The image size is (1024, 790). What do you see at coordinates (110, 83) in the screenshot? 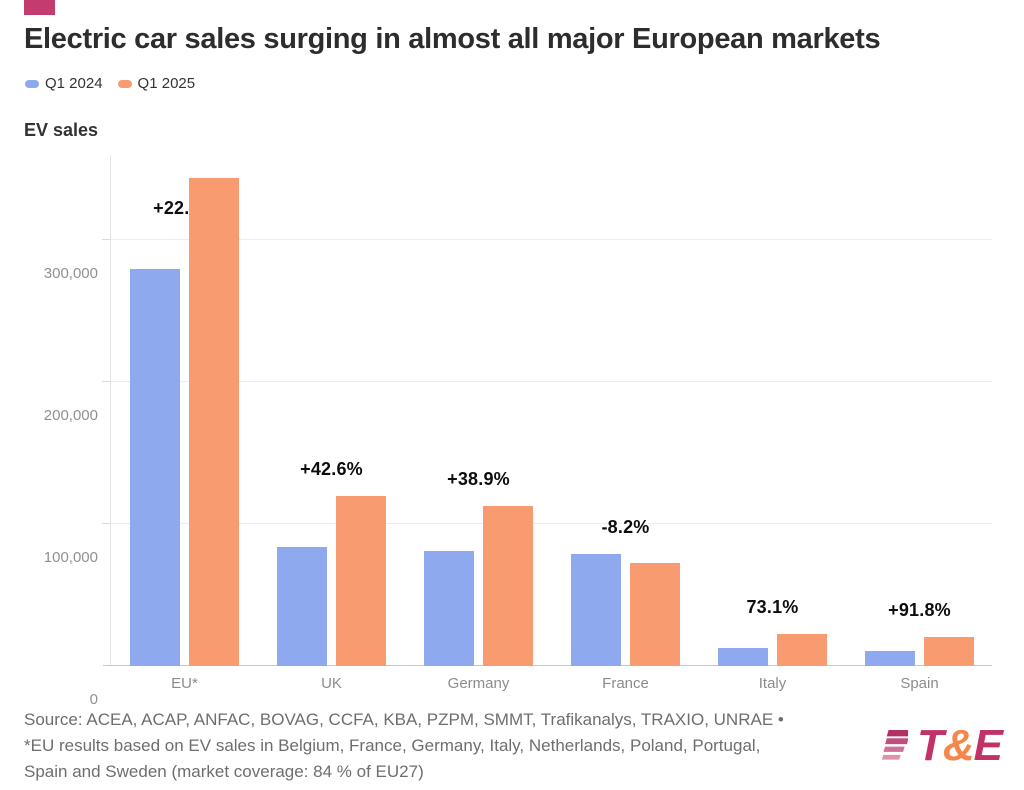
I see `legend: Q1 2024 Q1 2025` at bounding box center [110, 83].